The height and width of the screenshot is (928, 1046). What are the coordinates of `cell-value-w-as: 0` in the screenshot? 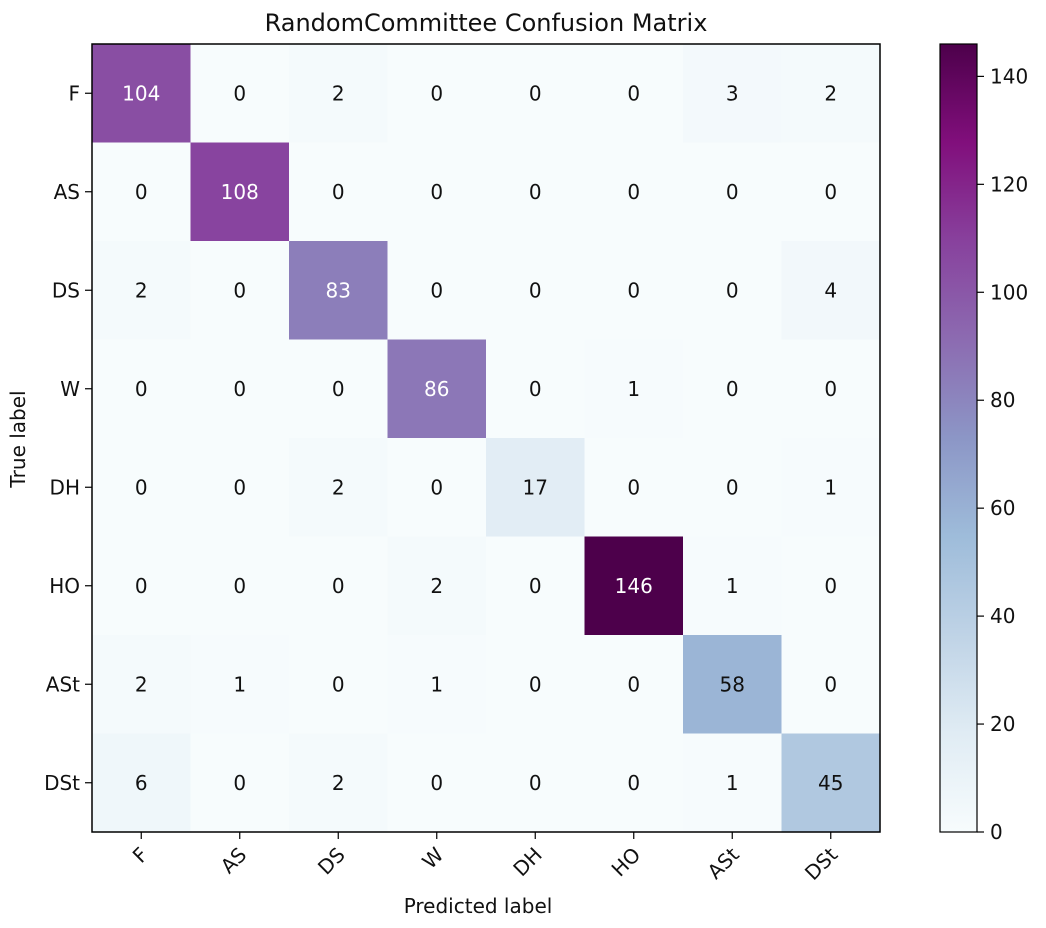 It's located at (239, 389).